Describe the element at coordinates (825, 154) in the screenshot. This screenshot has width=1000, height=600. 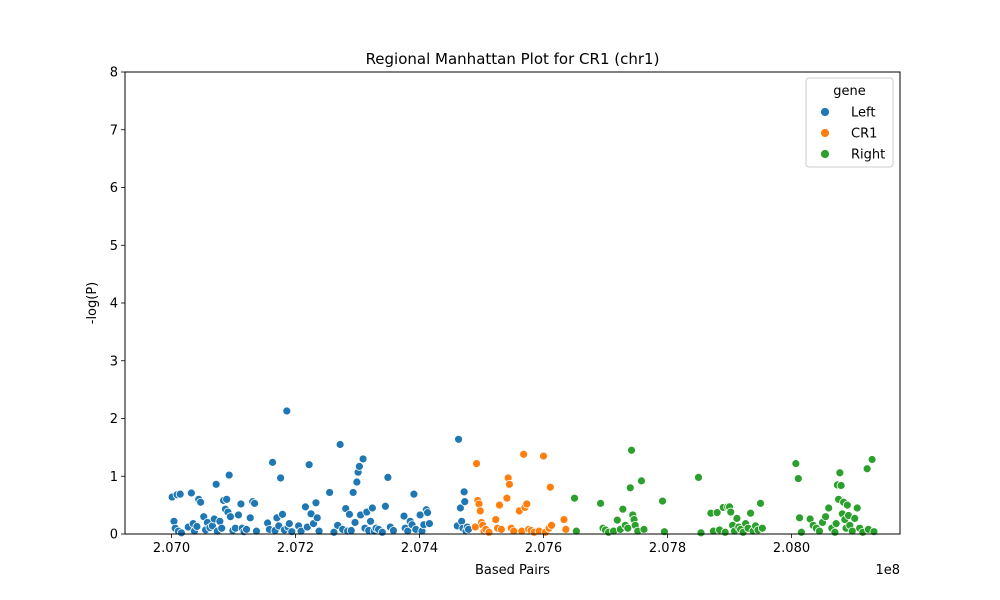
I see `legend-marker-right` at that location.